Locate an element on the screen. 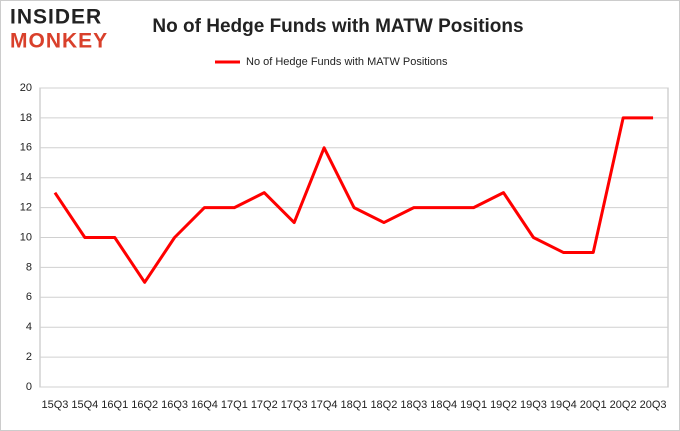 The width and height of the screenshot is (680, 431). x-tick-label: 18Q3 is located at coordinates (413, 405).